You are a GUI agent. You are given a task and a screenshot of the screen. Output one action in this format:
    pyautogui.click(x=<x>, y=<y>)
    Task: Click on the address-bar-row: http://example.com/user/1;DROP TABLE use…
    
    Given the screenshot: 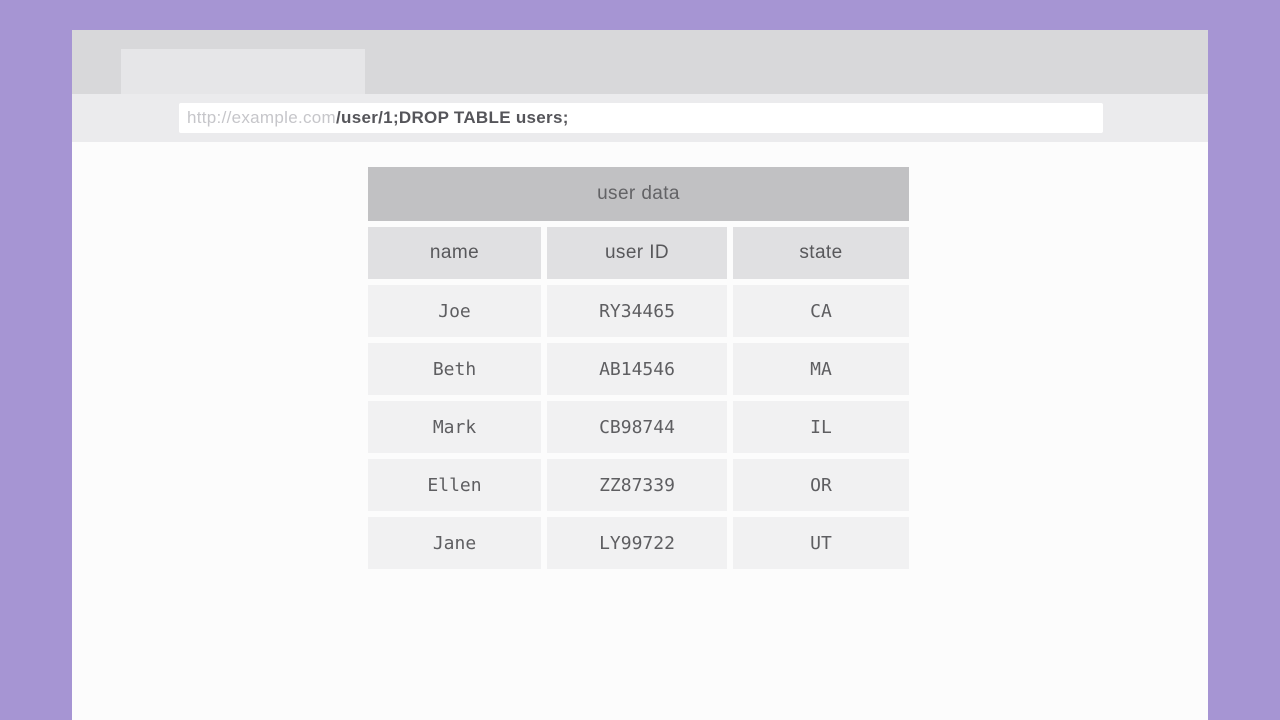 What is the action you would take?
    pyautogui.click(x=640, y=118)
    